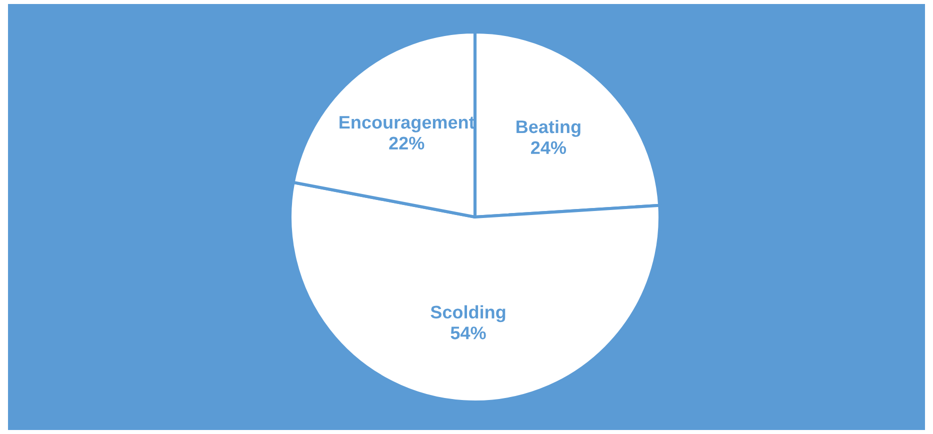  I want to click on data-label: 22%, so click(406, 143).